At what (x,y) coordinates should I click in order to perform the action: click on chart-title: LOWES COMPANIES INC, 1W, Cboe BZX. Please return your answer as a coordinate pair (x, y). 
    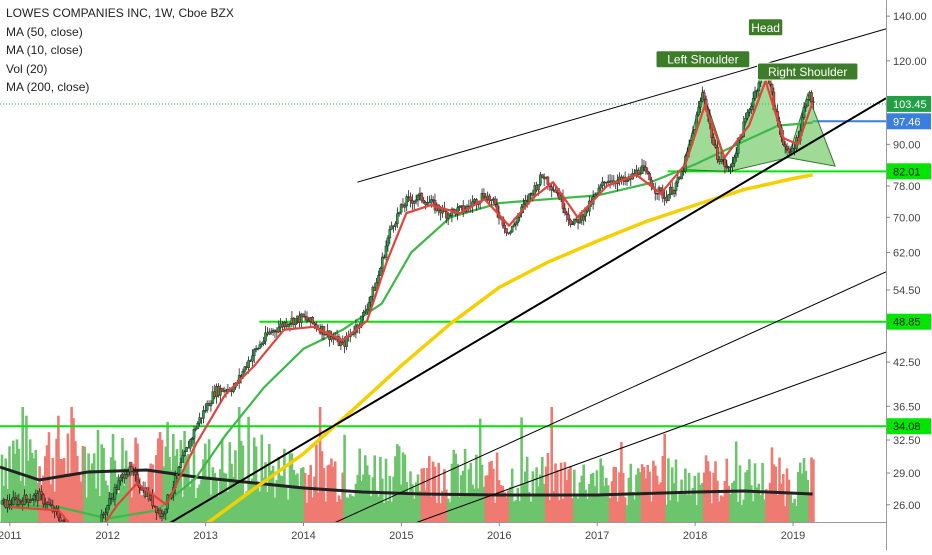
    Looking at the image, I should click on (120, 13).